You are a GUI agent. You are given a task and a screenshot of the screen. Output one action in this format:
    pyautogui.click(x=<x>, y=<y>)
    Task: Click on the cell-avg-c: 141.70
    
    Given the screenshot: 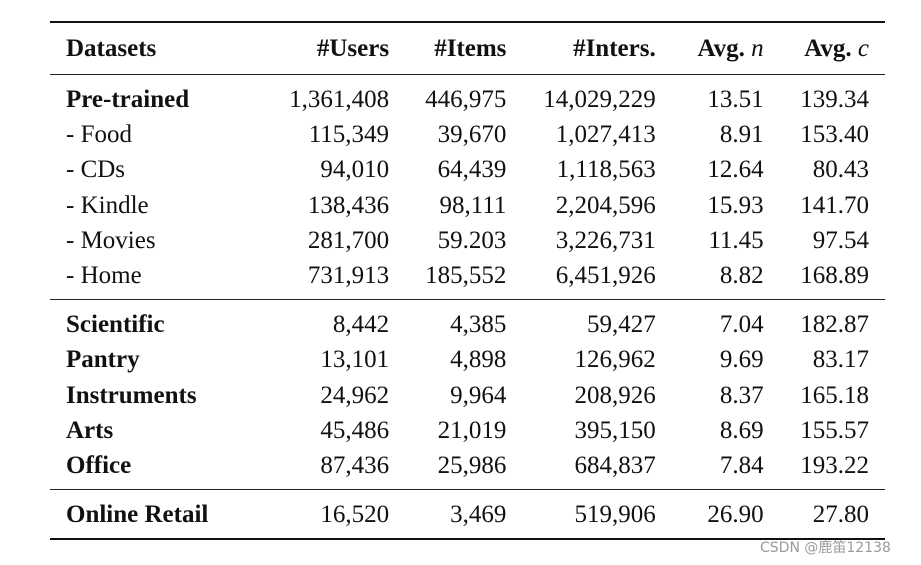 What is the action you would take?
    pyautogui.click(x=834, y=205)
    